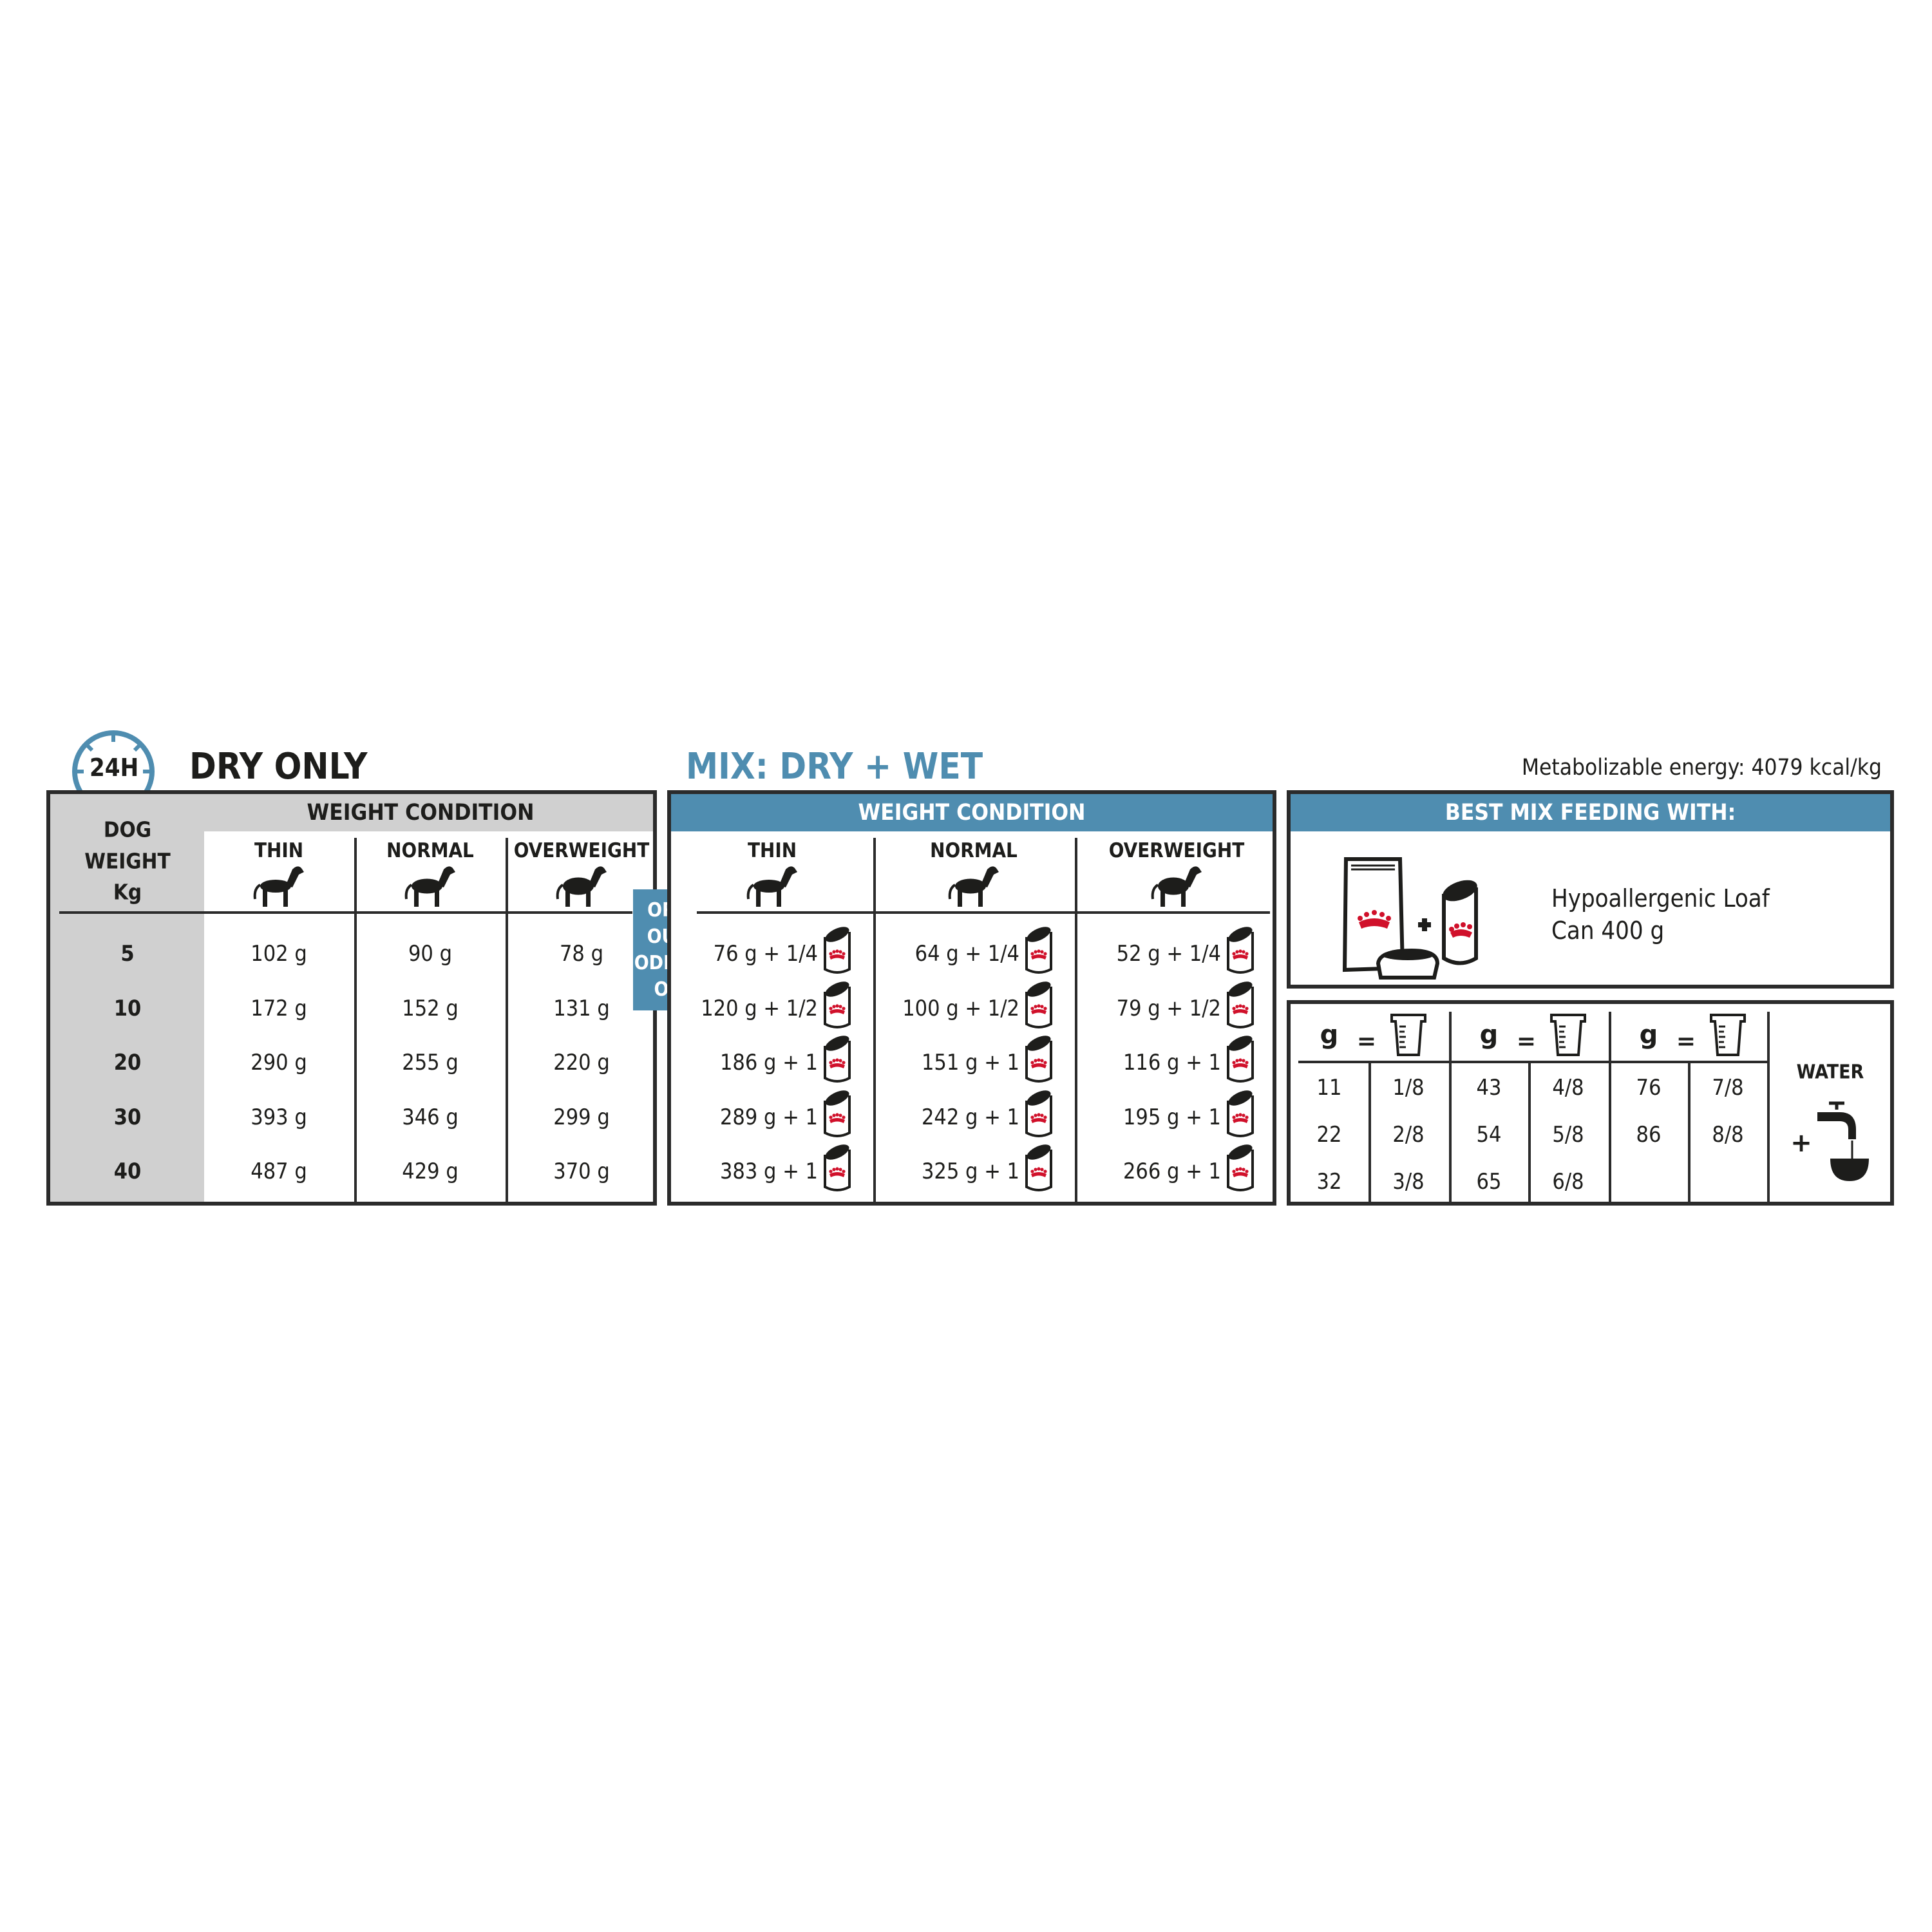 Image resolution: width=1932 pixels, height=1932 pixels. I want to click on dog-weight-header-1: DOG, so click(128, 829).